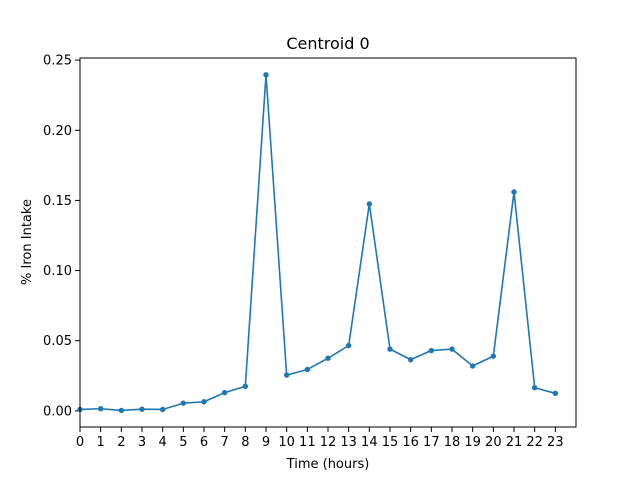 The height and width of the screenshot is (480, 640). Describe the element at coordinates (266, 442) in the screenshot. I see `x-tick-label: 9` at that location.